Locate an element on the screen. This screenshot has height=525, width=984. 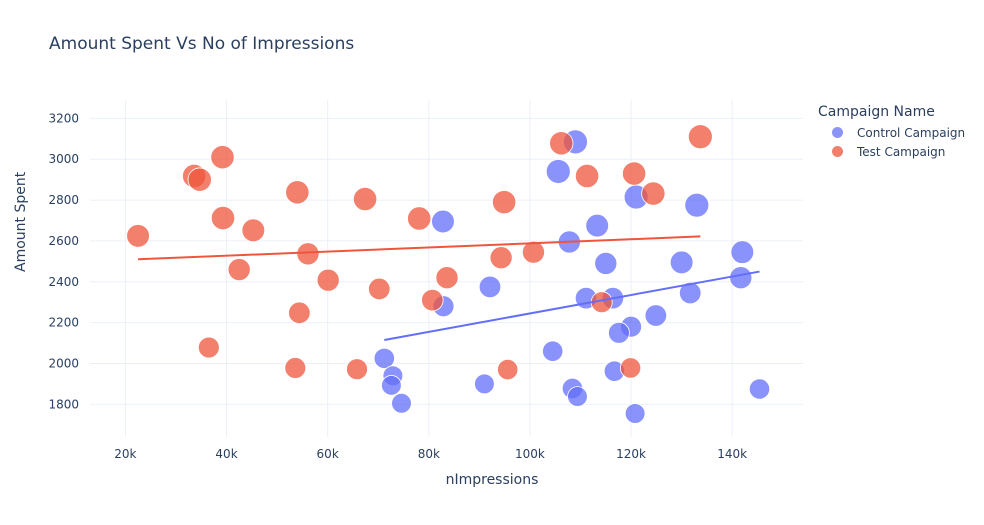
y-tick-label: 2200 is located at coordinates (63, 323).